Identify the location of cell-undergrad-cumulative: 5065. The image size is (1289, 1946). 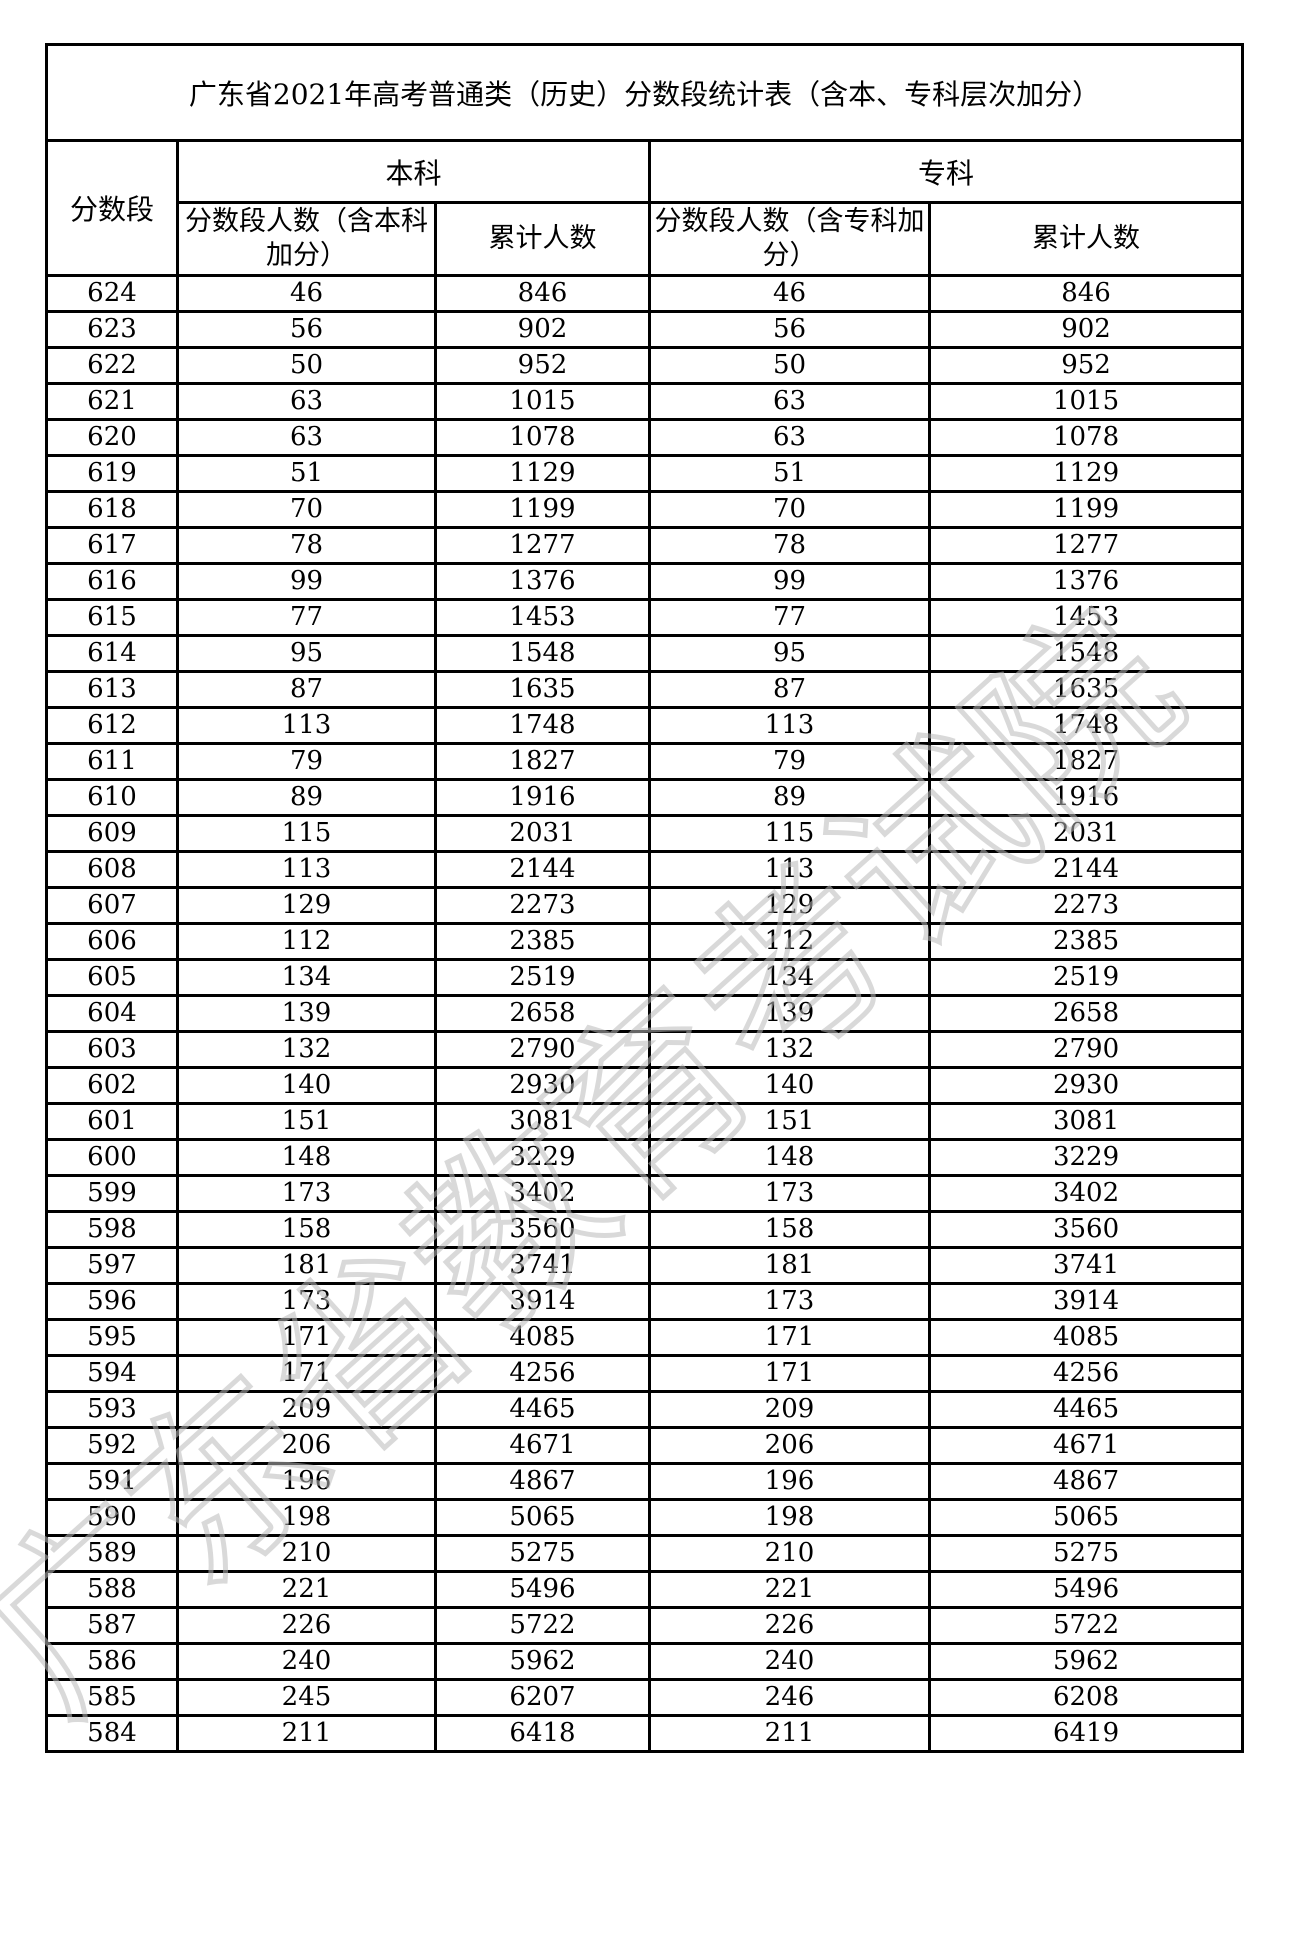
(542, 1517).